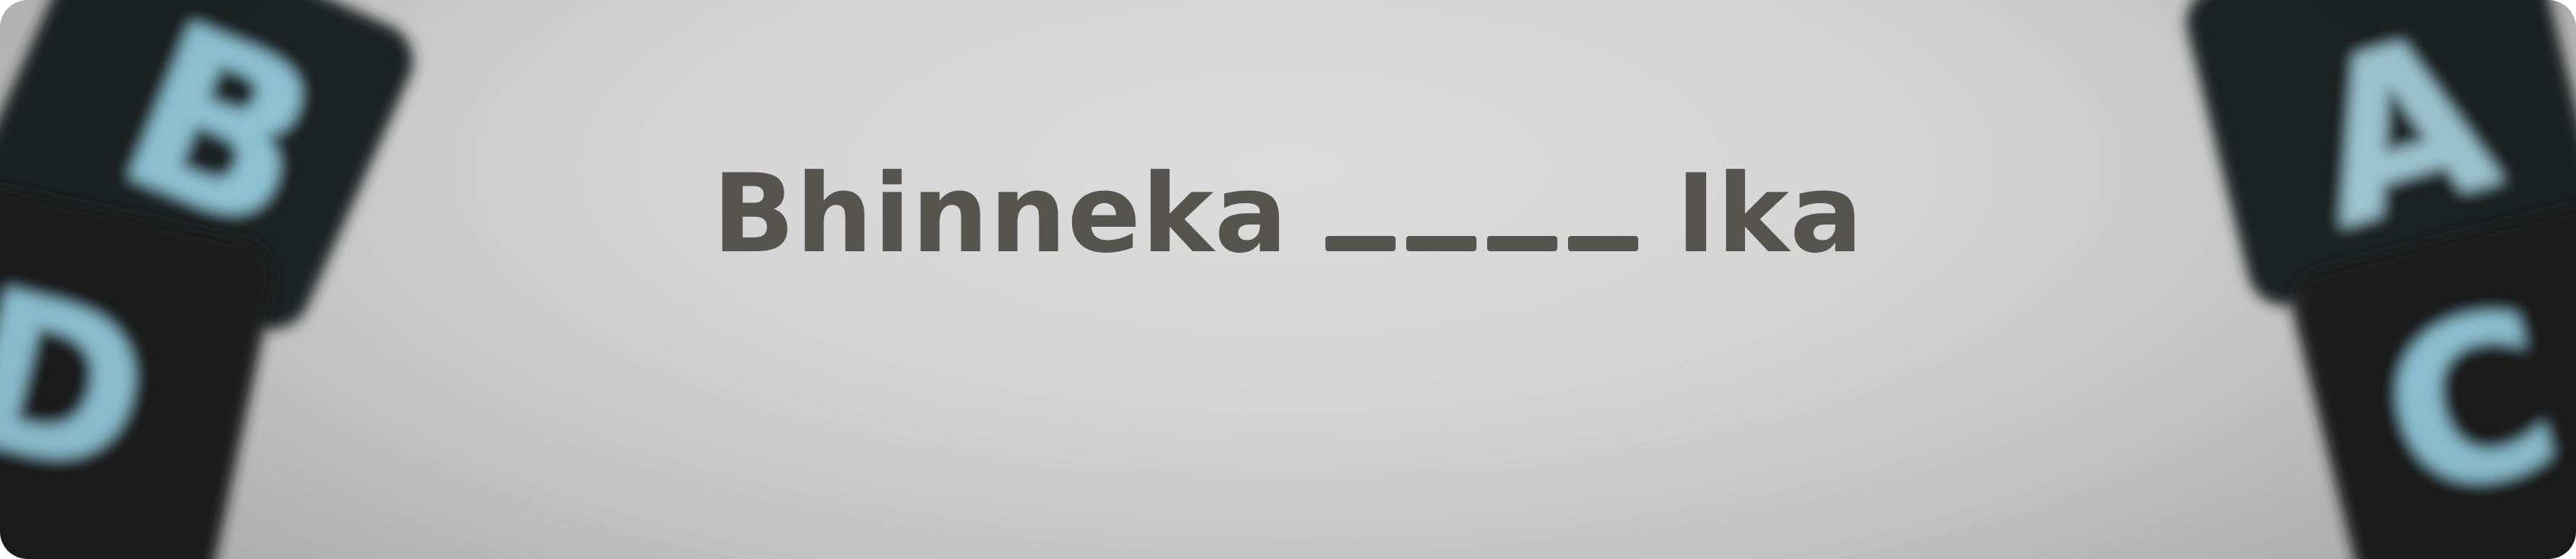 This screenshot has width=2576, height=559. I want to click on word-after: Ika, so click(1770, 214).